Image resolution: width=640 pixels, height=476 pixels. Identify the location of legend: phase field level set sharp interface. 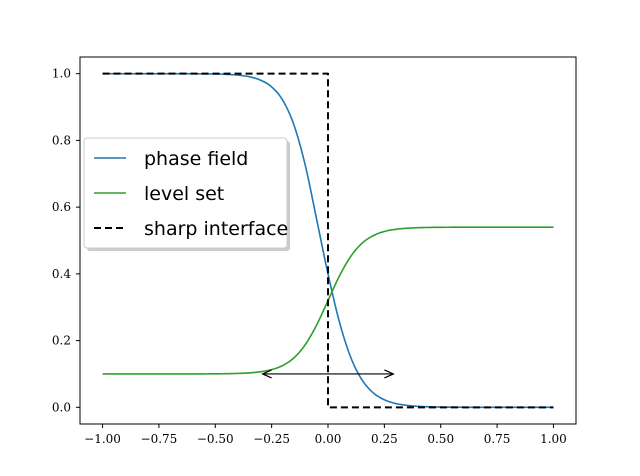
(186, 194).